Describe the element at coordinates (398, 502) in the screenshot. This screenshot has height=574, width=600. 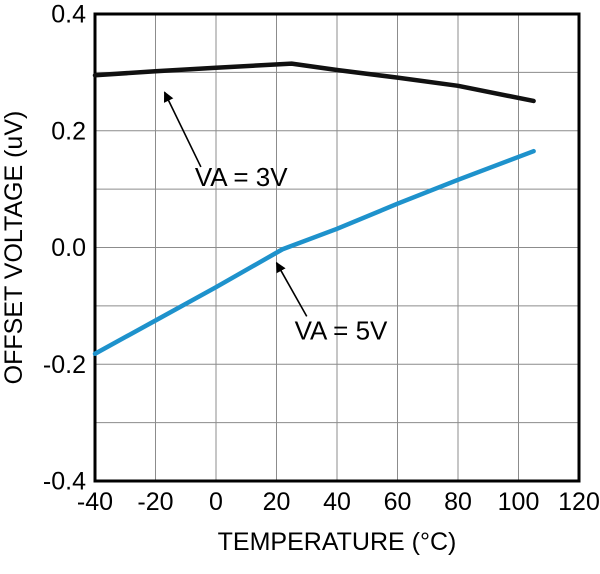
I see `x-tick-label: 60` at that location.